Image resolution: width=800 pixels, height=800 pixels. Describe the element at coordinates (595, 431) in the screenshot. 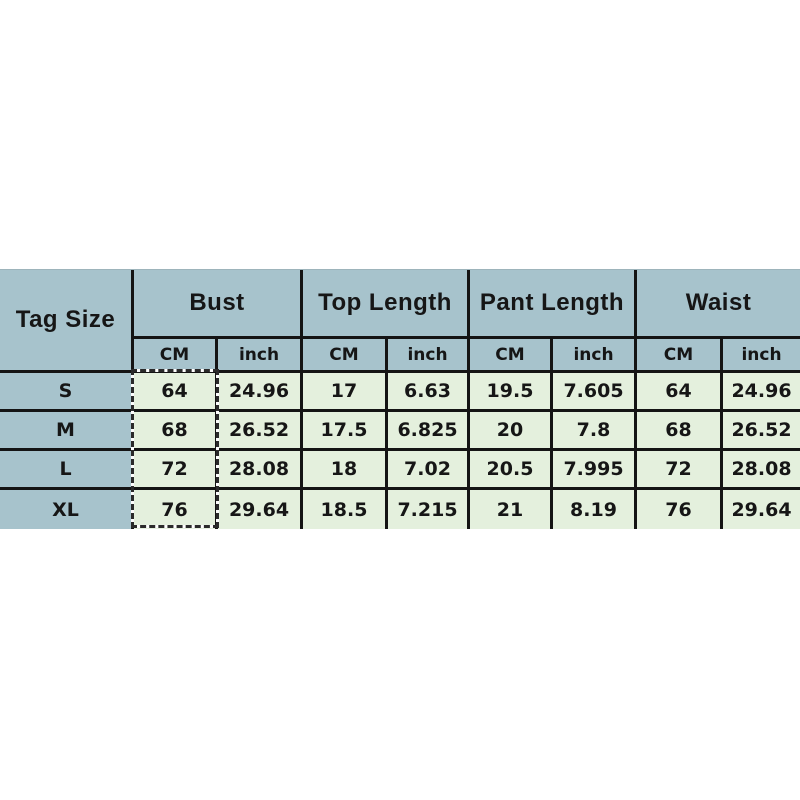

I see `value-cell: 7.8` at that location.